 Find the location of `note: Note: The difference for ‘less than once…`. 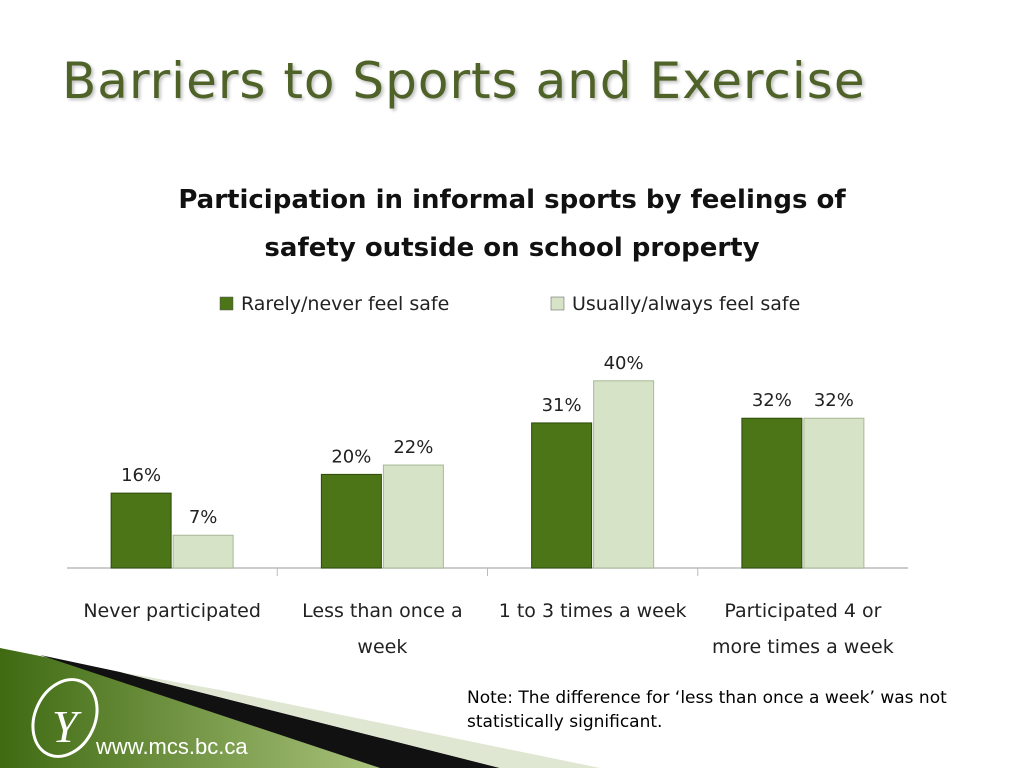

note: Note: The difference for ‘less than once… is located at coordinates (707, 710).